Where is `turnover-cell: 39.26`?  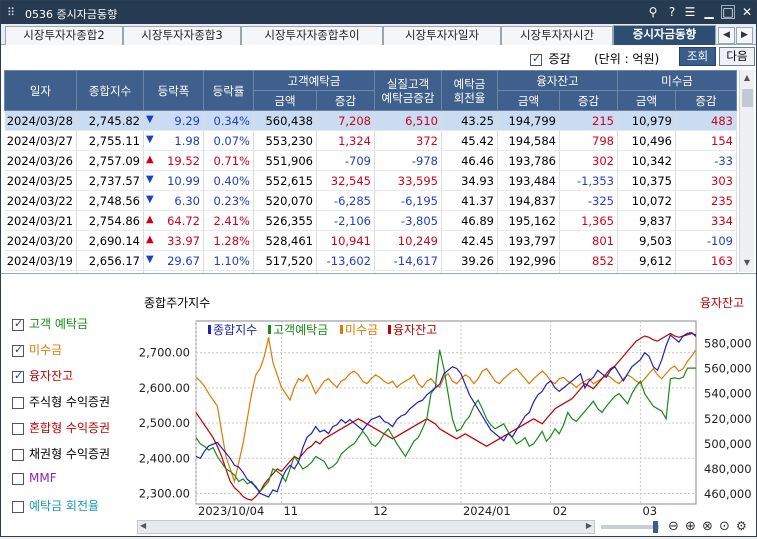 turnover-cell: 39.26 is located at coordinates (469, 260).